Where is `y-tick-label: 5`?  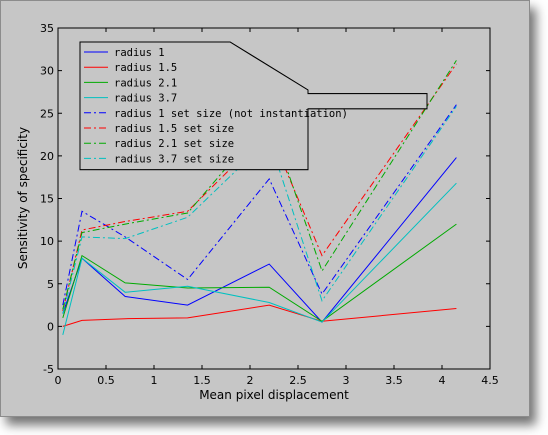 y-tick-label: 5 is located at coordinates (50, 284).